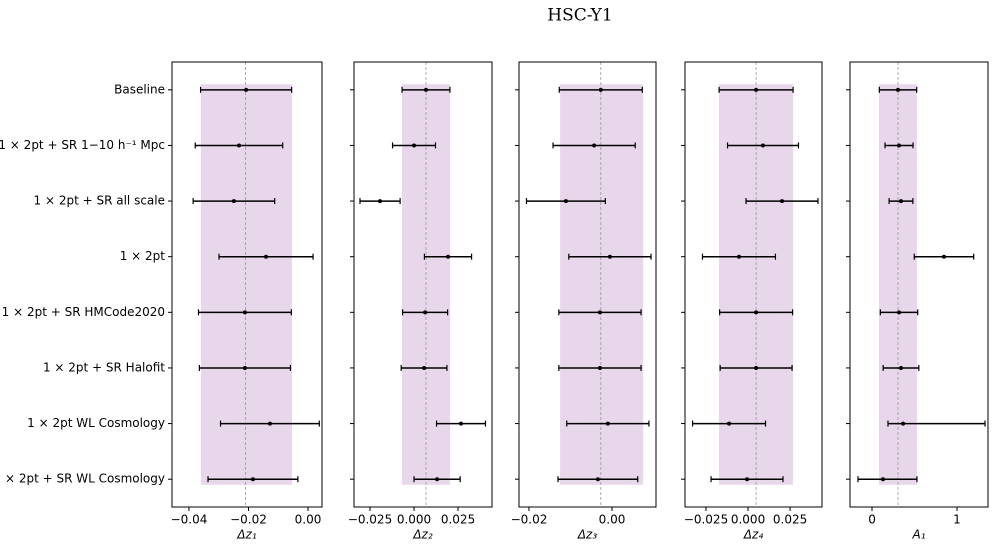 The image size is (996, 546). I want to click on x-tick-label: 0, so click(872, 520).